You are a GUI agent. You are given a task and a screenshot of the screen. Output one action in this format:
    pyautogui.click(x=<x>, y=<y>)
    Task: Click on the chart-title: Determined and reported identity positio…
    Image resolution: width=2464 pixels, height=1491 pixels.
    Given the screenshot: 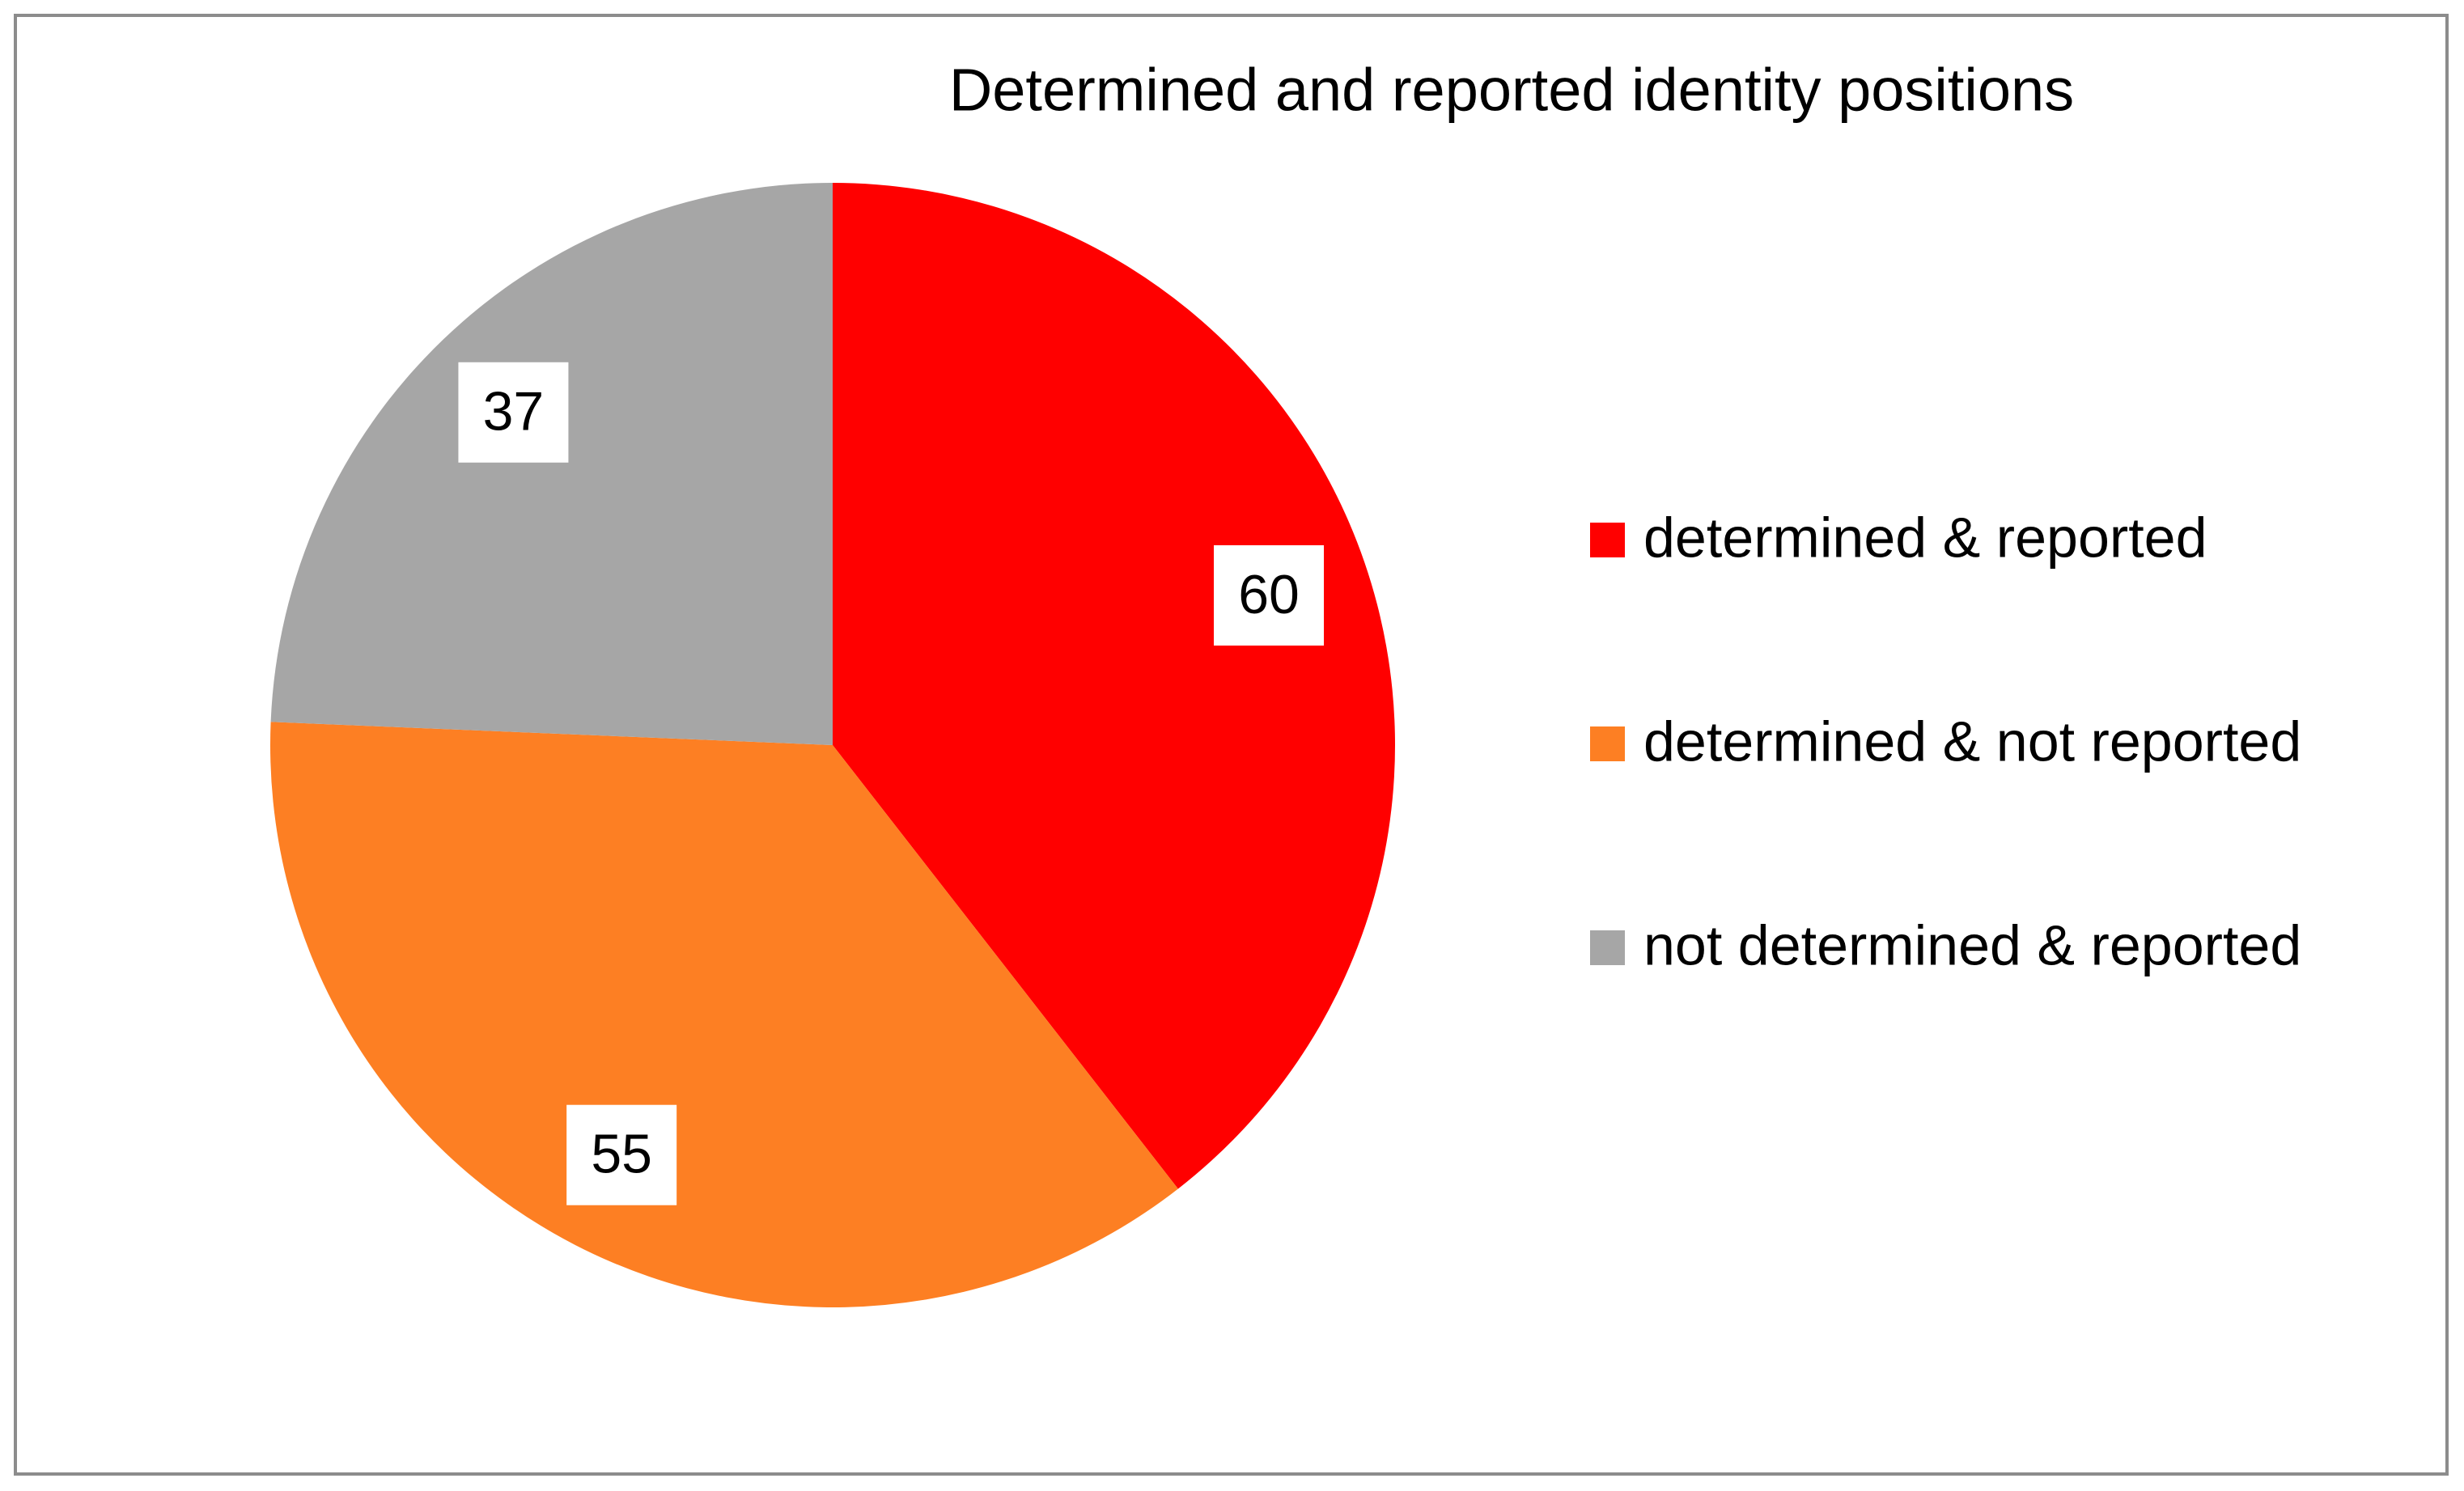 What is the action you would take?
    pyautogui.click(x=1511, y=90)
    